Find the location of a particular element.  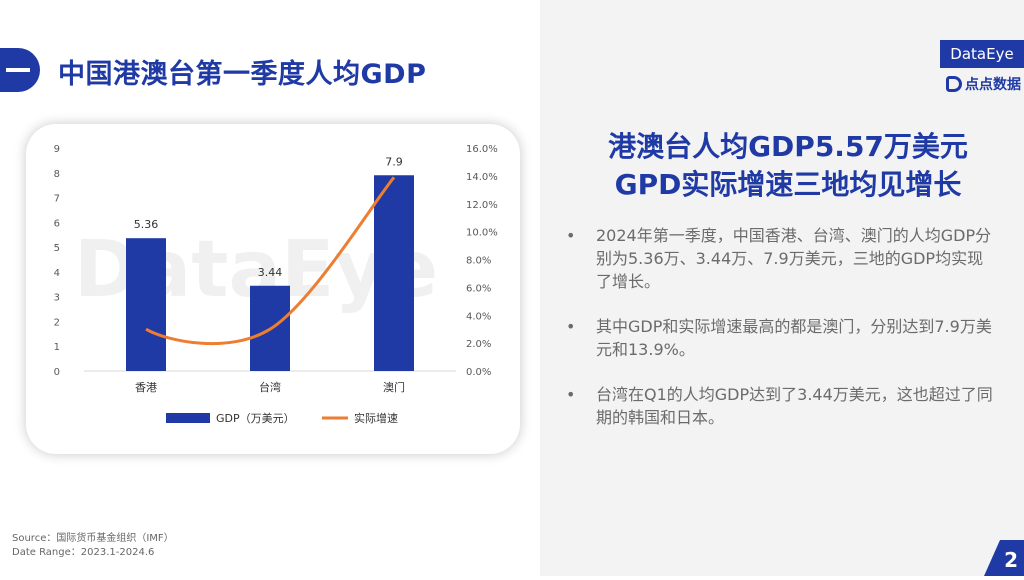

y-right-tick-label: 14.0% is located at coordinates (482, 177).